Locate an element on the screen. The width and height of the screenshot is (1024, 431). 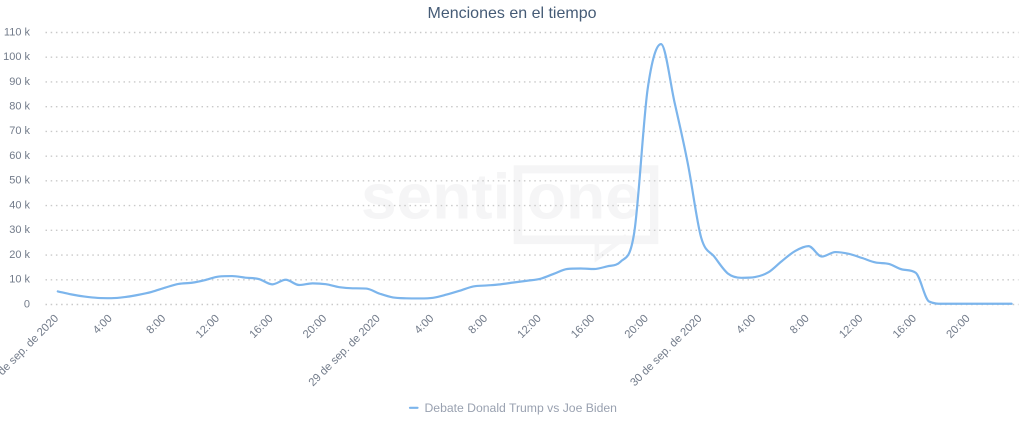
svg-text: 0 is located at coordinates (27, 304).